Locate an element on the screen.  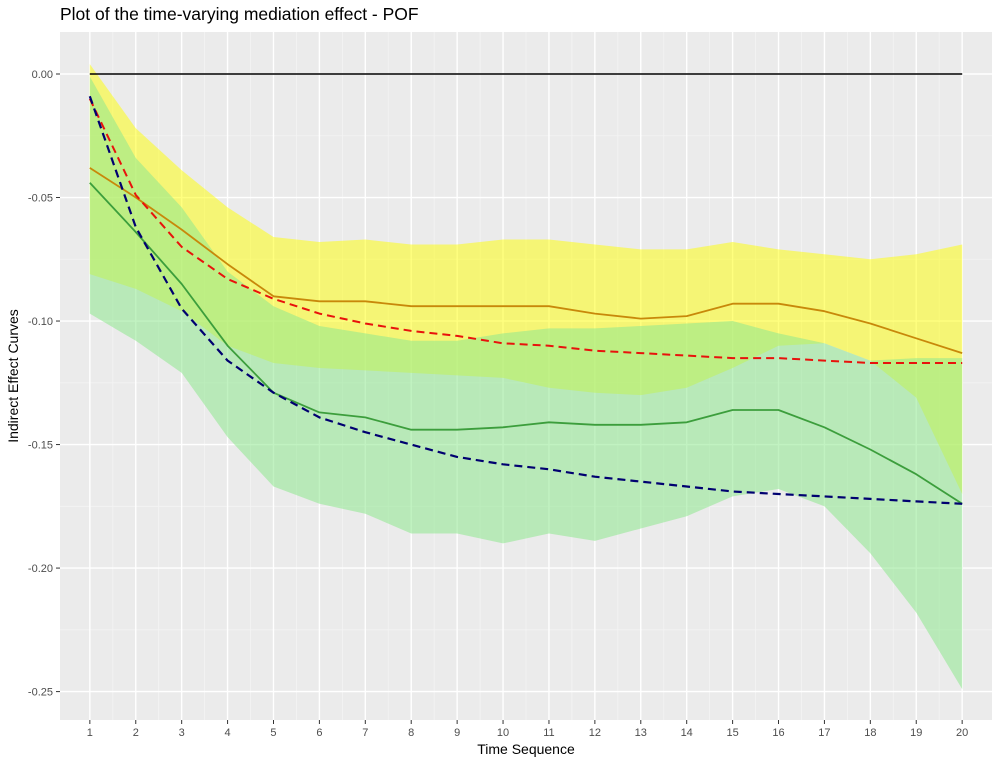
x-tick-label: 4 is located at coordinates (228, 733).